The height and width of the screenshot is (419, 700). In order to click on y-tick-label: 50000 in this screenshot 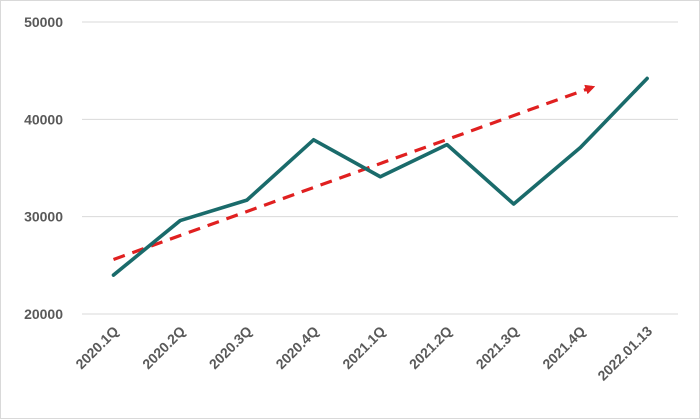, I will do `click(43, 22)`.